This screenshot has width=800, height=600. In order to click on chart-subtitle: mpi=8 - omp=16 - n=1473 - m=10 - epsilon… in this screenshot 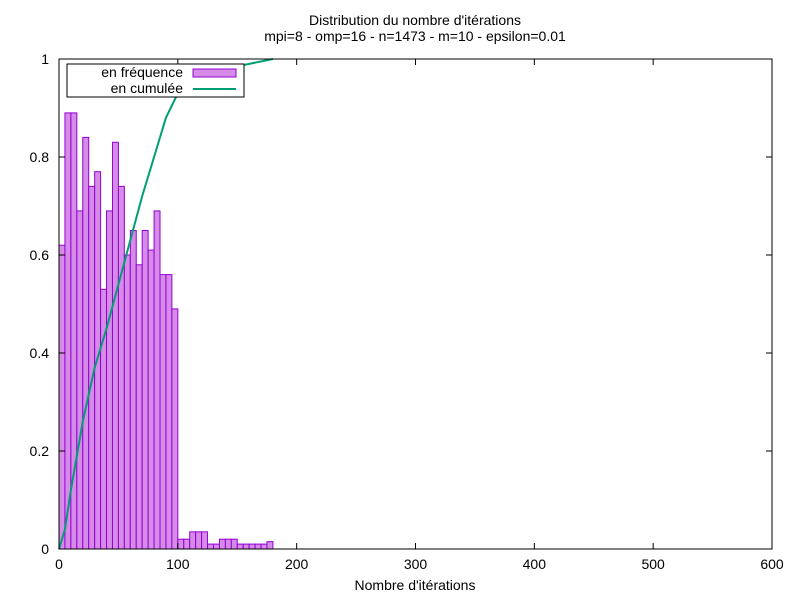, I will do `click(415, 36)`.